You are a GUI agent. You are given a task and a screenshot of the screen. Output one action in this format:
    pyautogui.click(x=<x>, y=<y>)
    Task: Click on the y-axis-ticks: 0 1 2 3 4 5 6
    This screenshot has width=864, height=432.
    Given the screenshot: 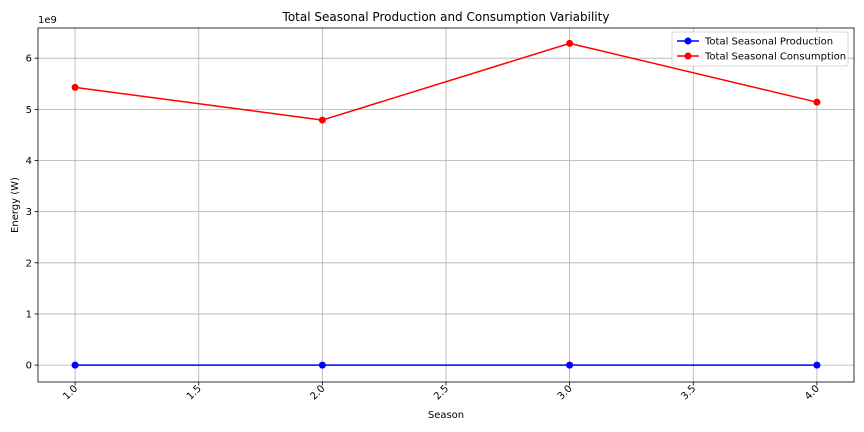 What is the action you would take?
    pyautogui.click(x=32, y=213)
    